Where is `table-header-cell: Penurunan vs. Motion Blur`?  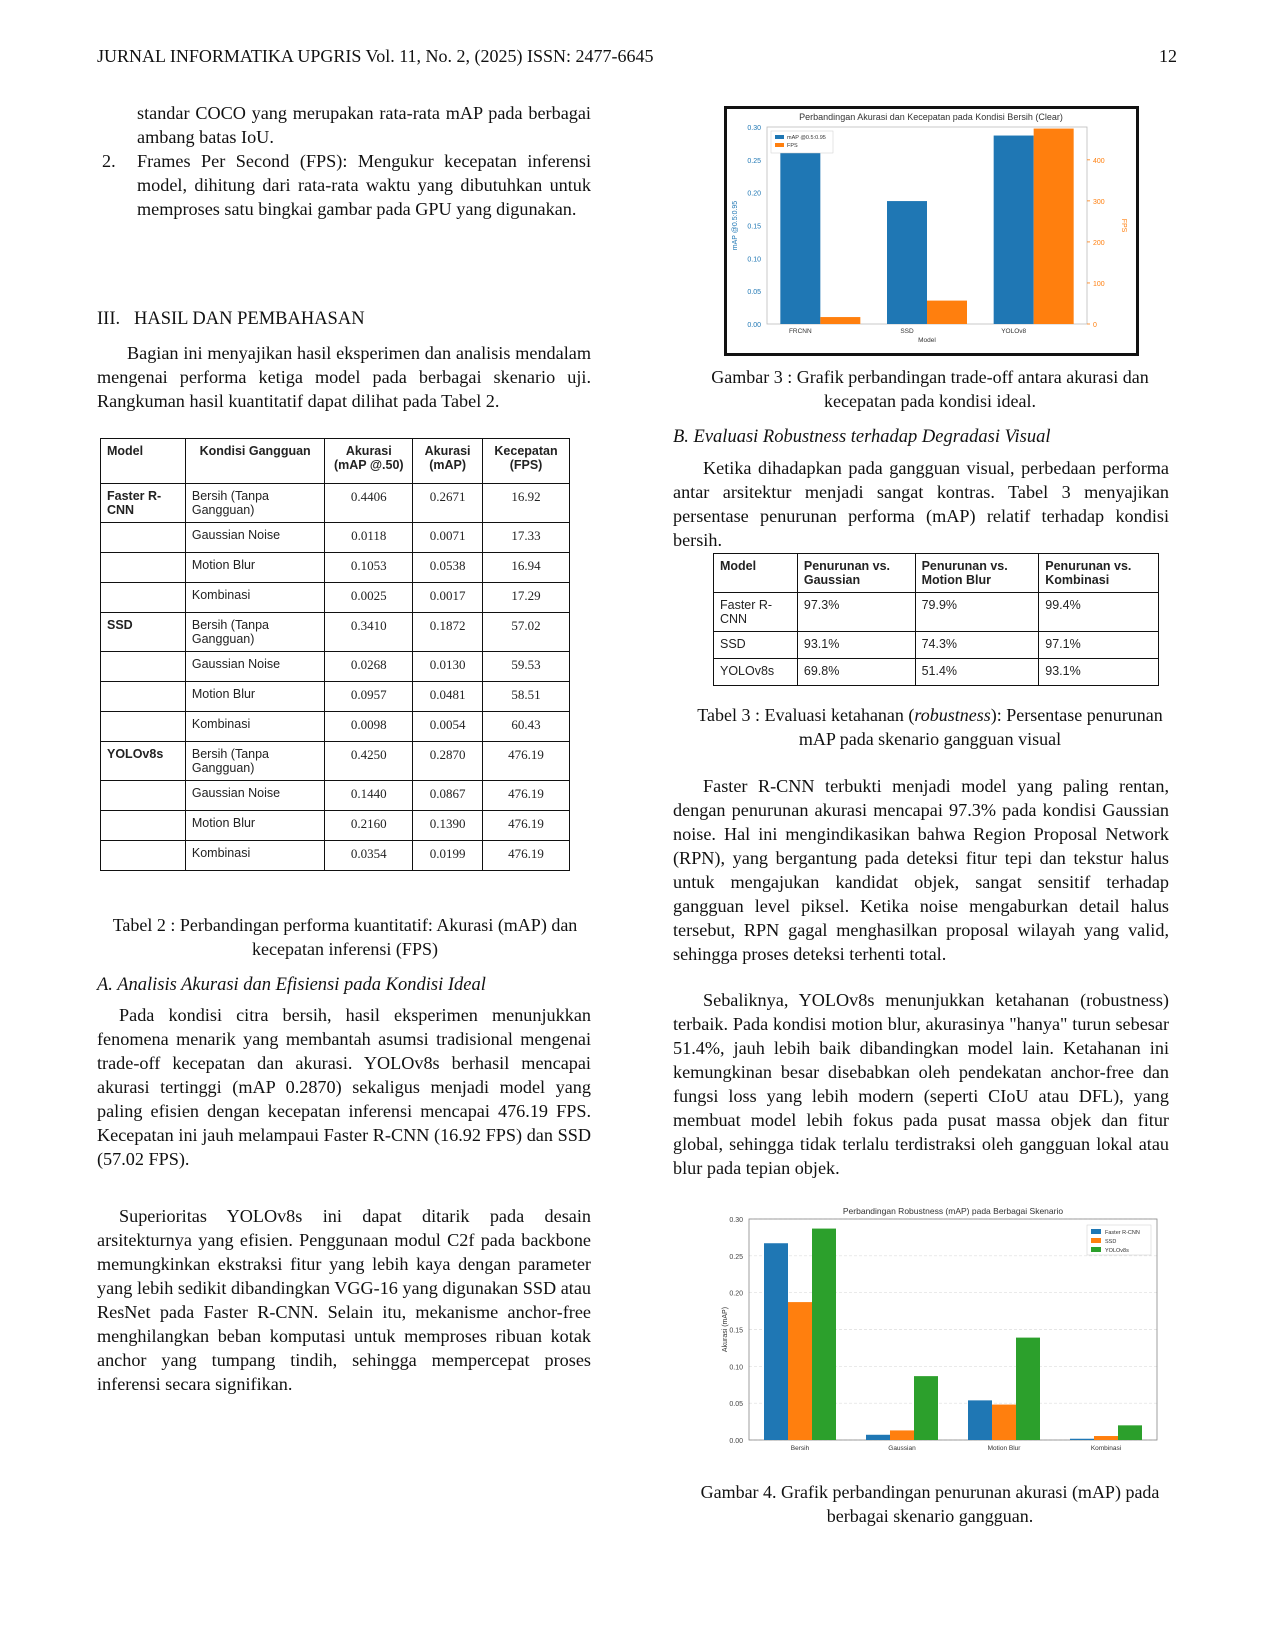 table-header-cell: Penurunan vs. Motion Blur is located at coordinates (977, 573).